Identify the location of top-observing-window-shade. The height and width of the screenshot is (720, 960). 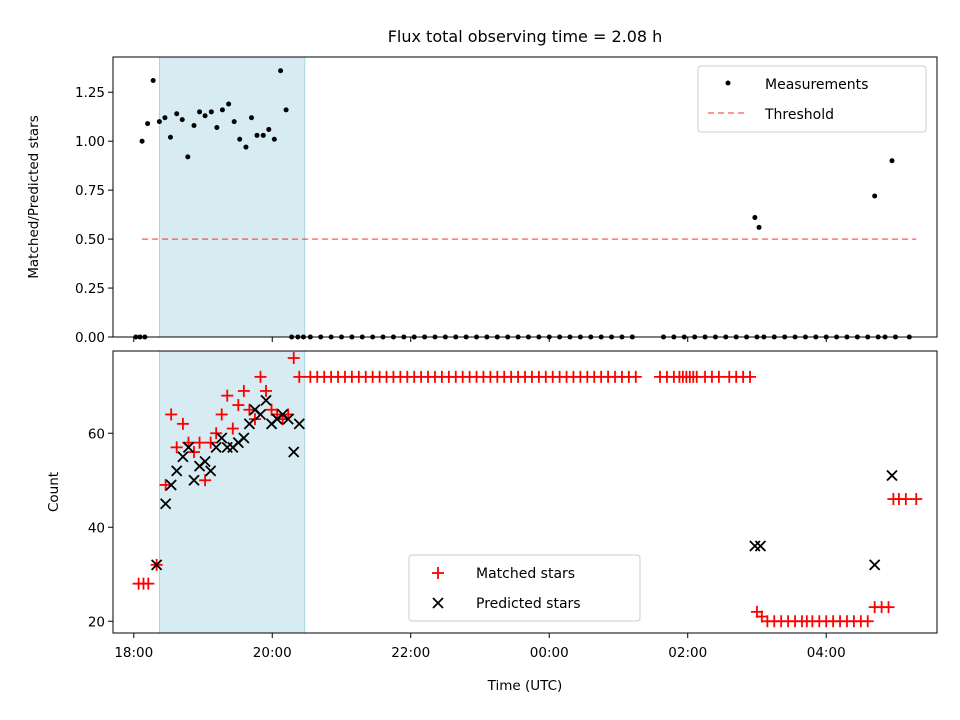
(232, 197).